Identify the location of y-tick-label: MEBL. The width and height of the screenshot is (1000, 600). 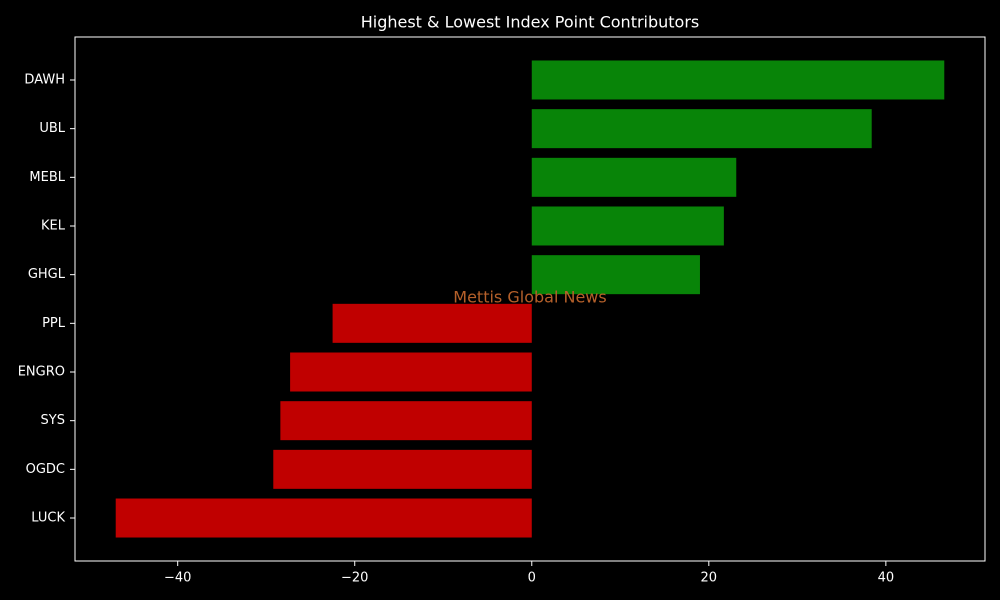
(47, 177).